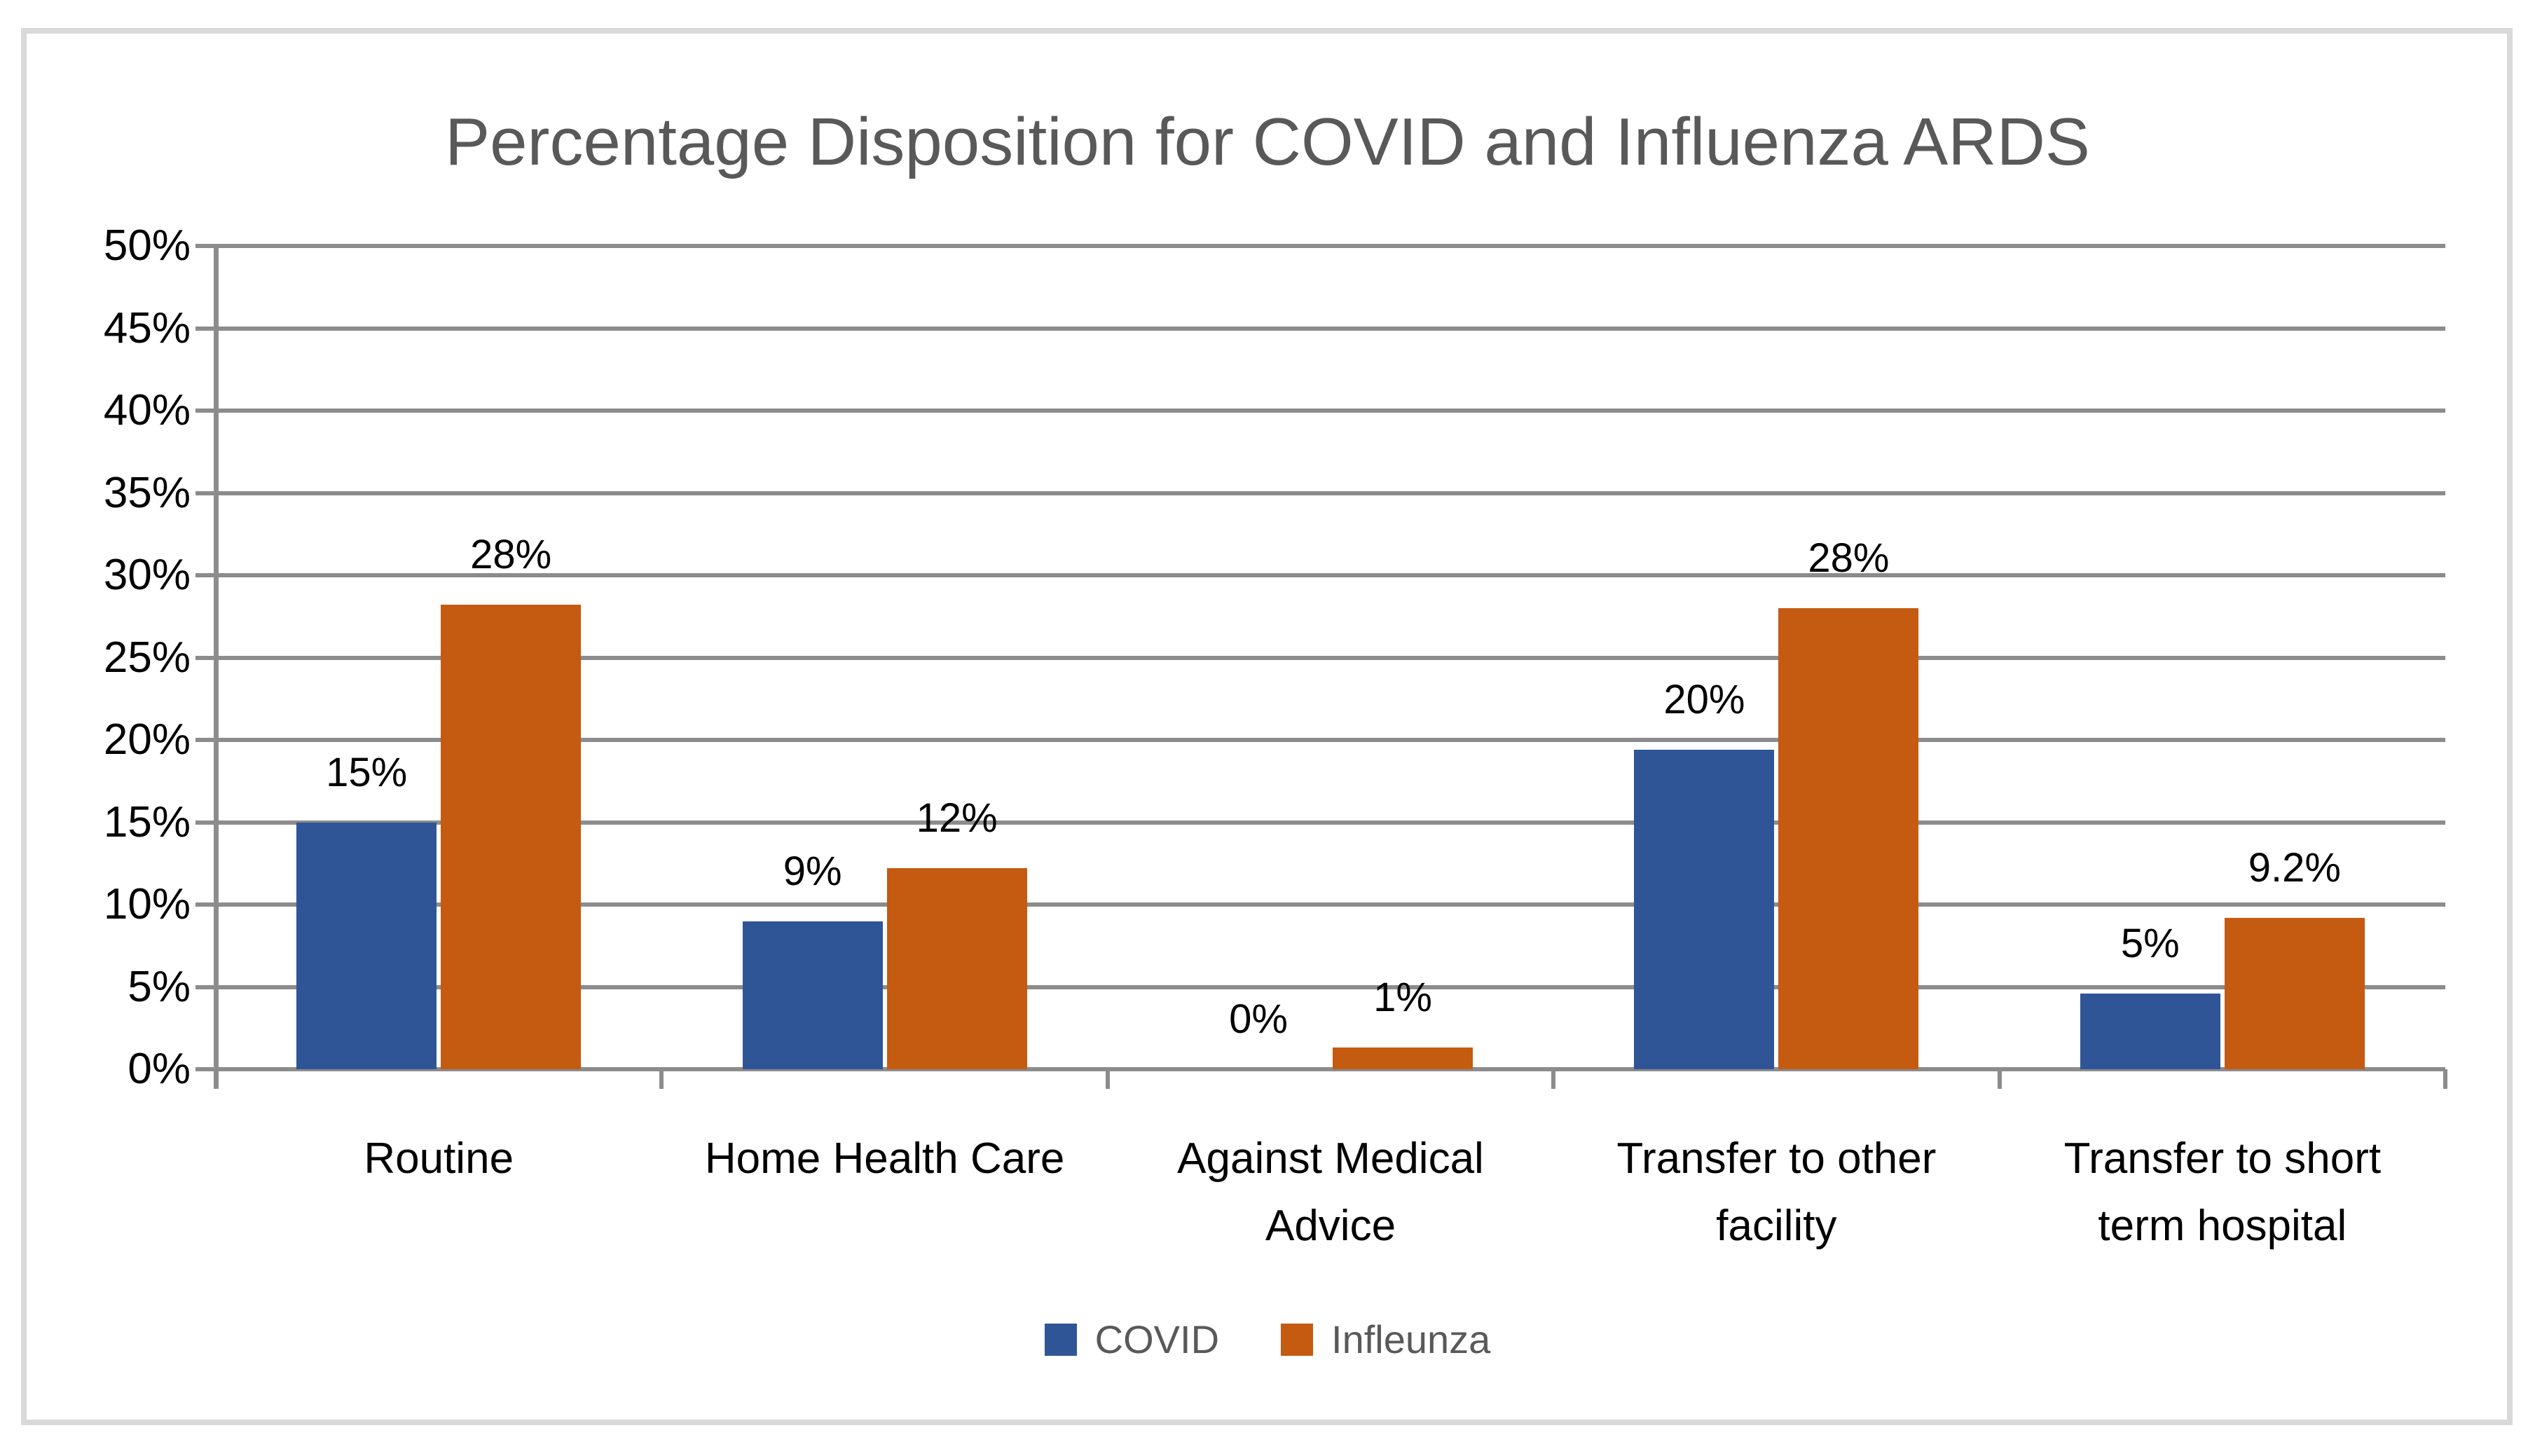 This screenshot has width=2535, height=1456. What do you see at coordinates (812, 960) in the screenshot?
I see `bar-covid-2: 9%` at bounding box center [812, 960].